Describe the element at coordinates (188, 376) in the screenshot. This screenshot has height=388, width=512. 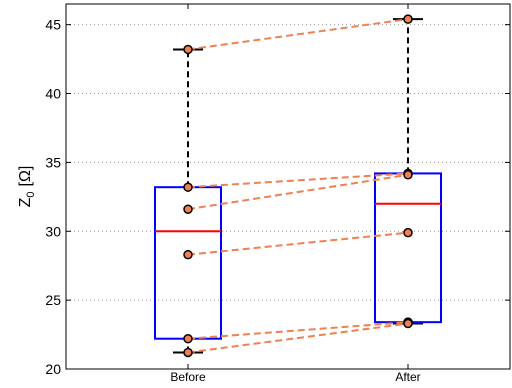
I see `x-tick-label-before: Before` at that location.